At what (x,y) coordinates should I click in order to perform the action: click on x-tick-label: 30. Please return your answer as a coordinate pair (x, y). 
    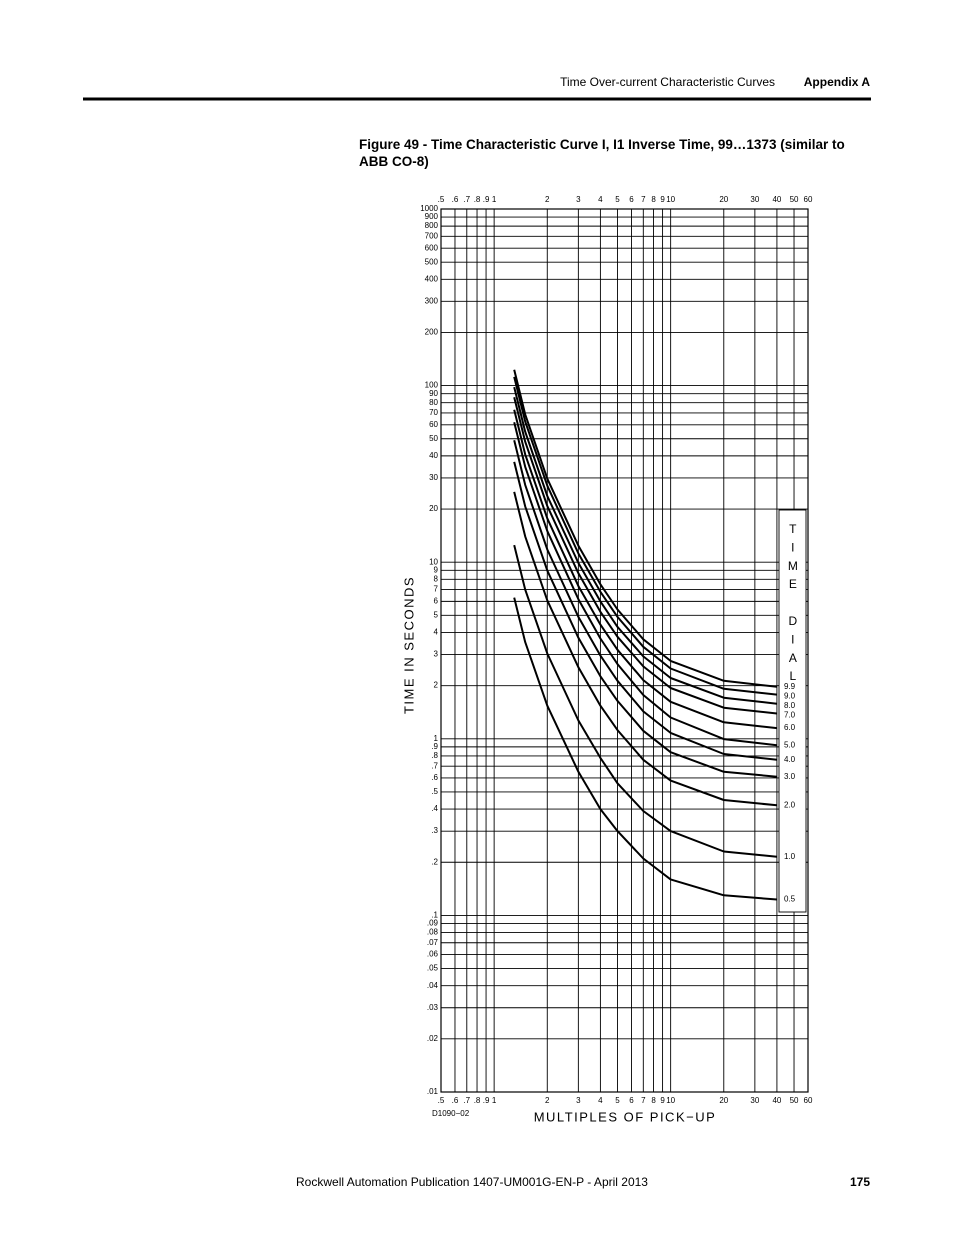
    Looking at the image, I should click on (754, 1100).